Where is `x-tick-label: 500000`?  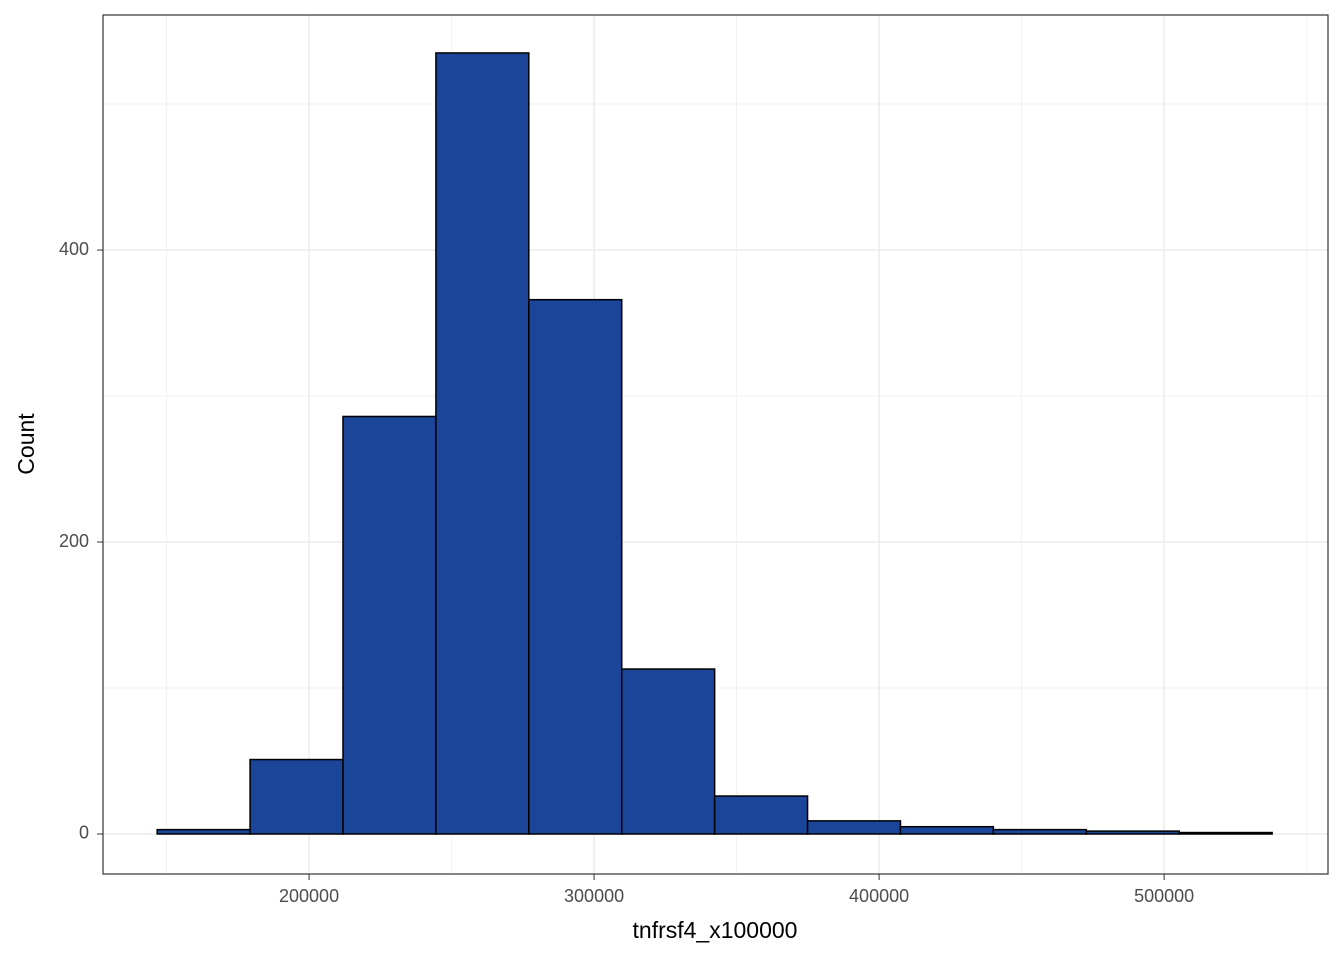
x-tick-label: 500000 is located at coordinates (1164, 896).